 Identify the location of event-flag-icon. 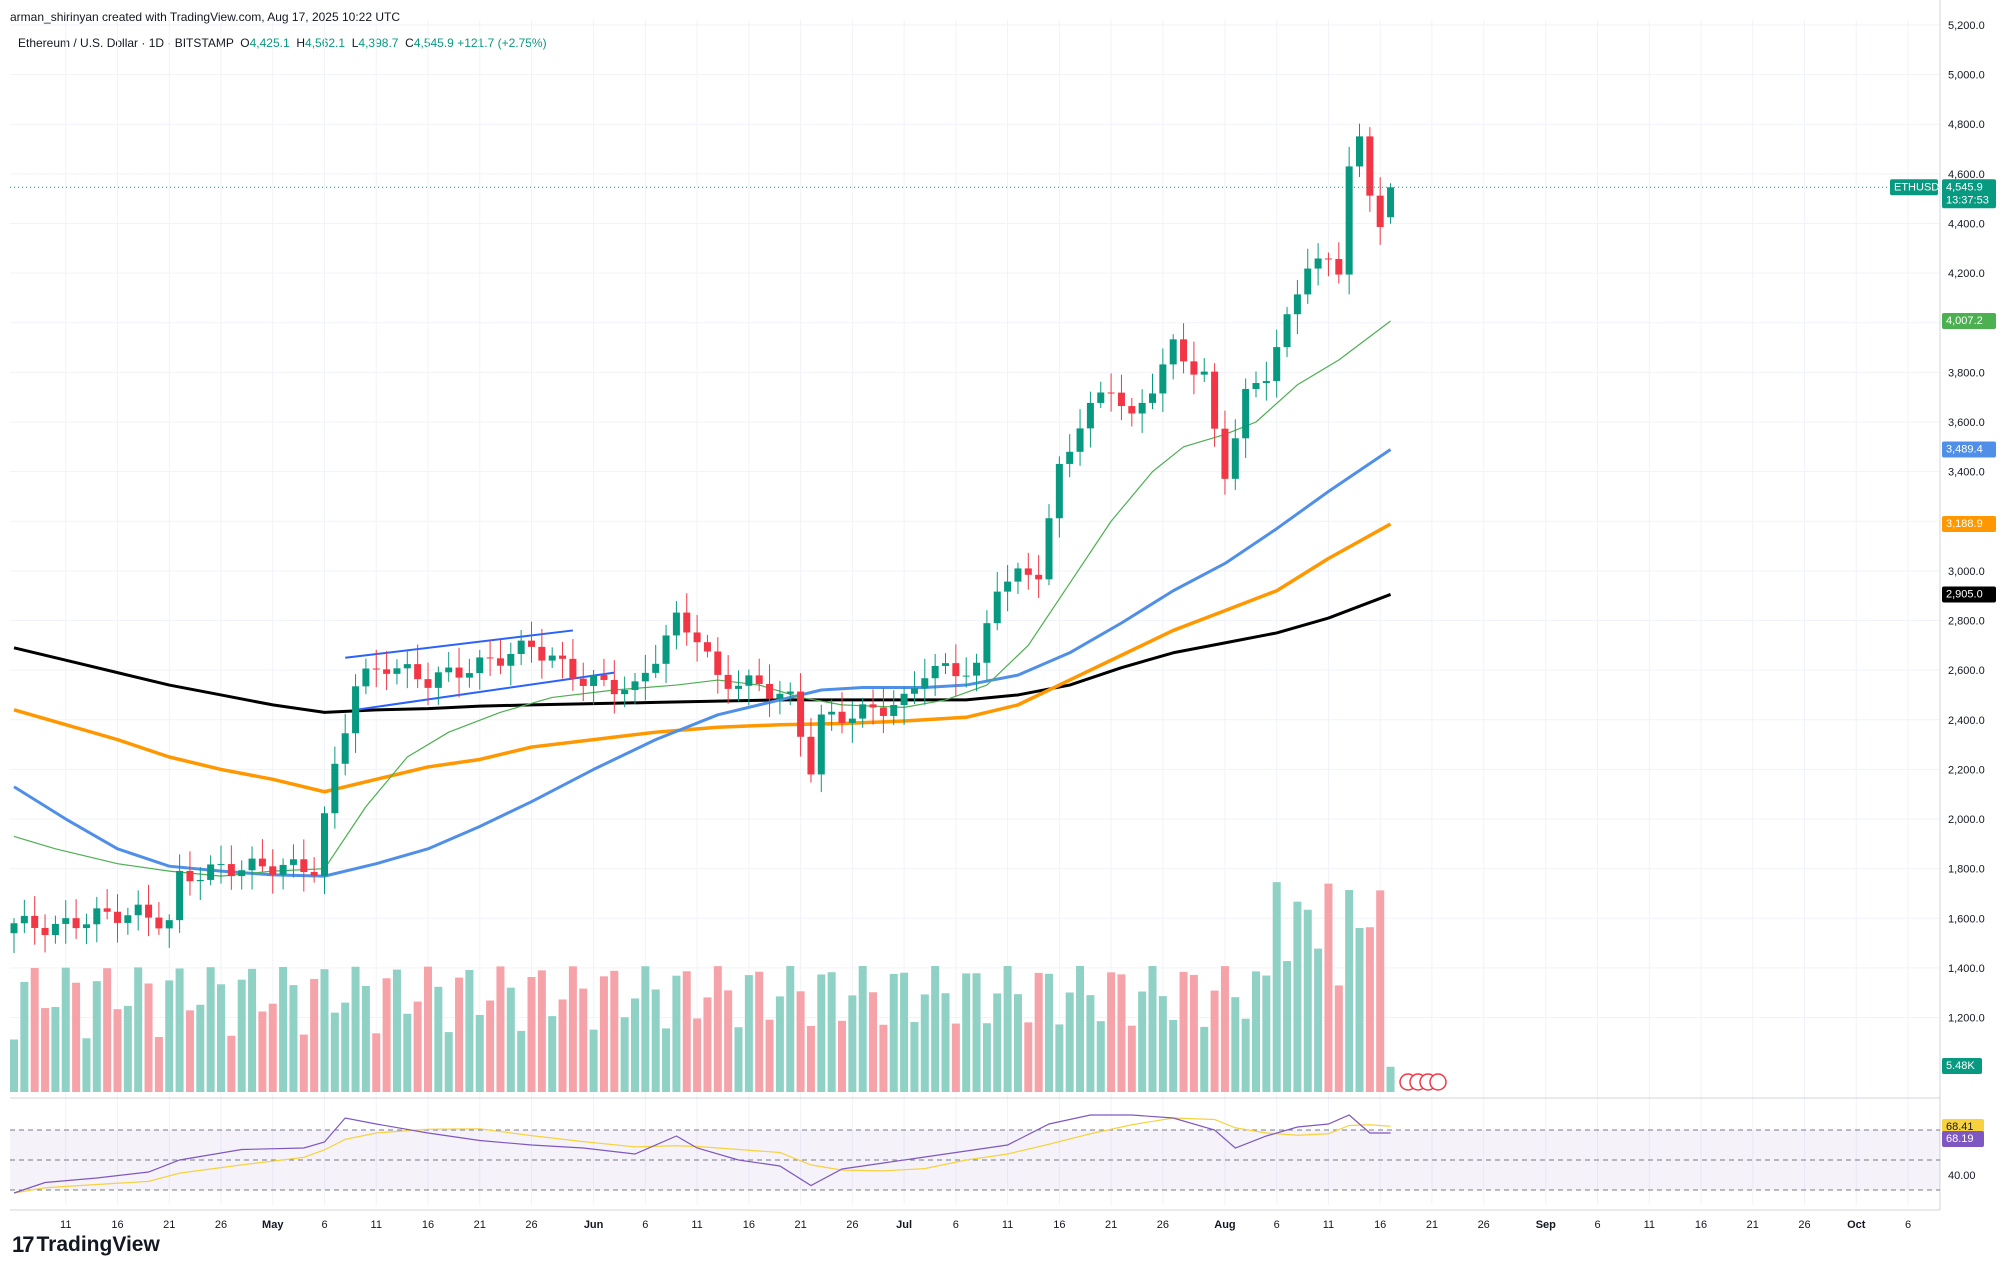
(1438, 1082).